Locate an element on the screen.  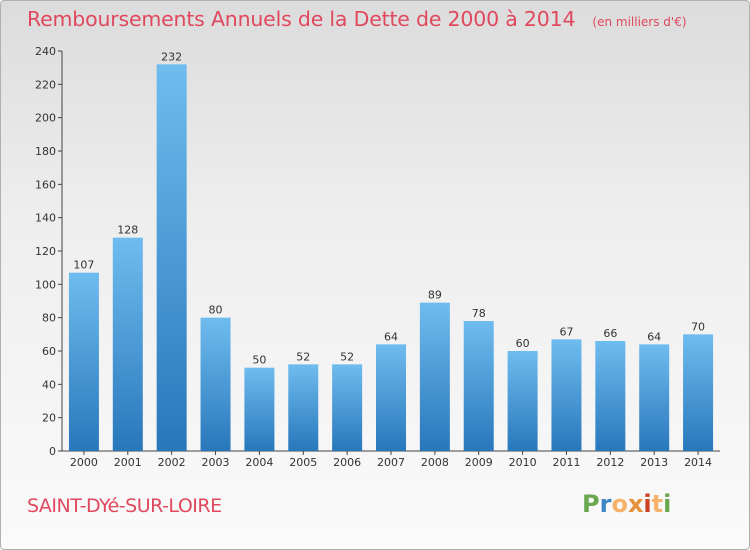
y-tick-label: 200 is located at coordinates (45, 118).